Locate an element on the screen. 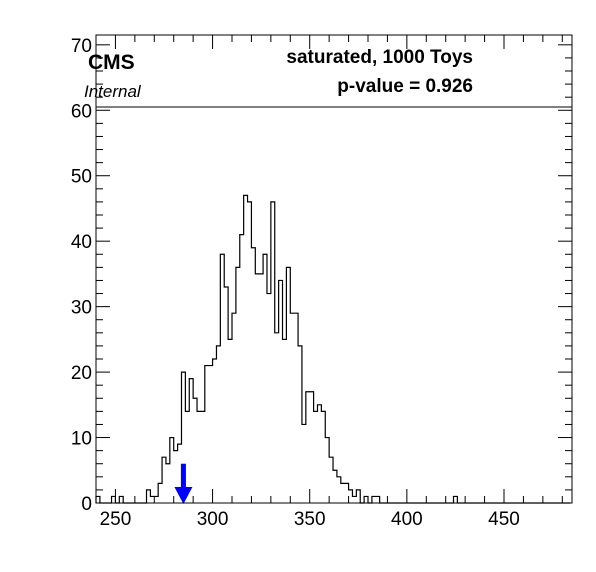 Image resolution: width=596 pixels, height=572 pixels. internal-label: Internal is located at coordinates (113, 91).